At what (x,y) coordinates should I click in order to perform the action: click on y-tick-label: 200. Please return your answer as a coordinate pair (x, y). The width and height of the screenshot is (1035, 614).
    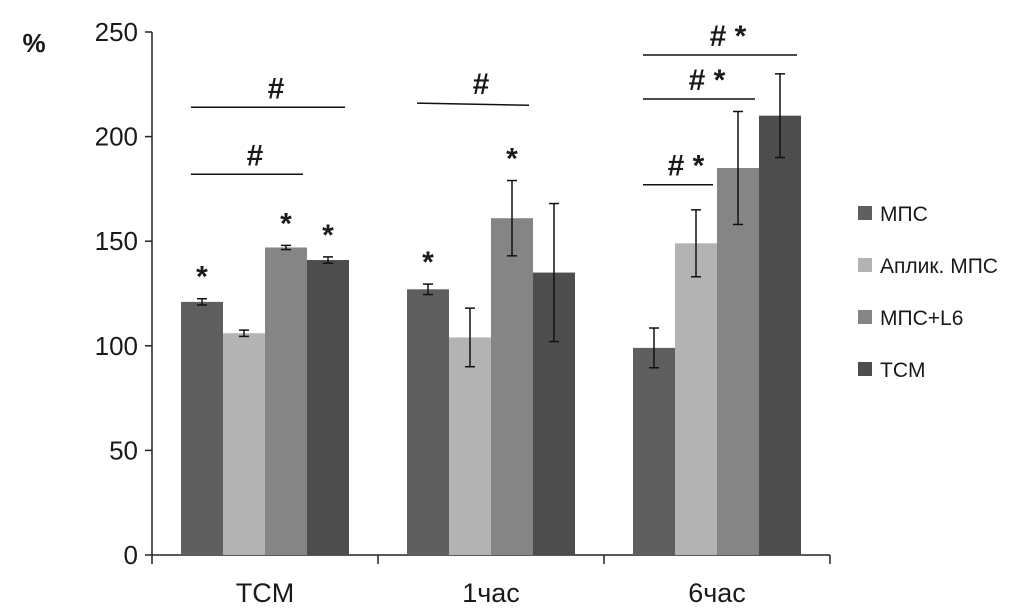
    Looking at the image, I should click on (116, 137).